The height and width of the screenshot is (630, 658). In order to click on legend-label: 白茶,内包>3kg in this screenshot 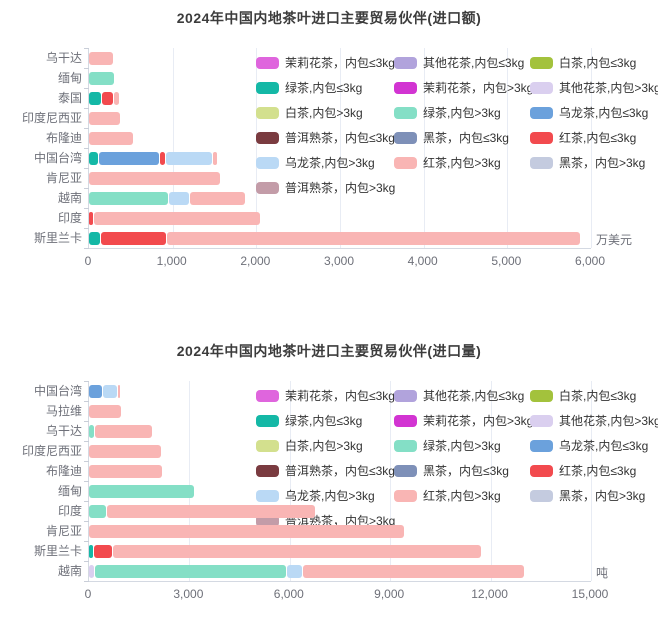, I will do `click(324, 446)`.